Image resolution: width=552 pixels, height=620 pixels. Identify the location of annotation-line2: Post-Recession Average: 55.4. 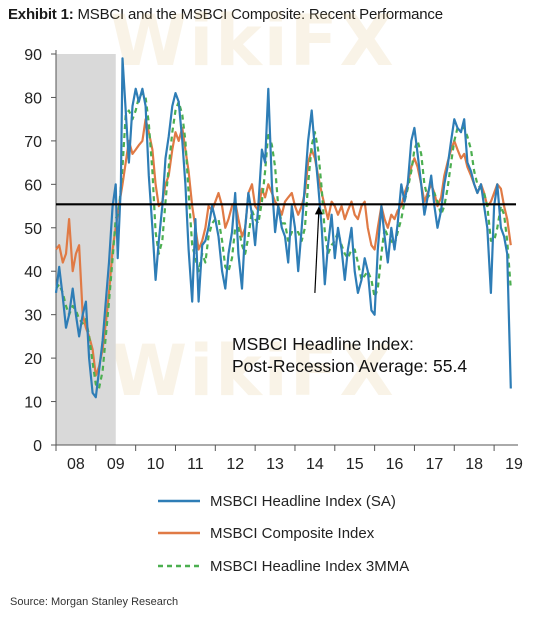
(349, 366).